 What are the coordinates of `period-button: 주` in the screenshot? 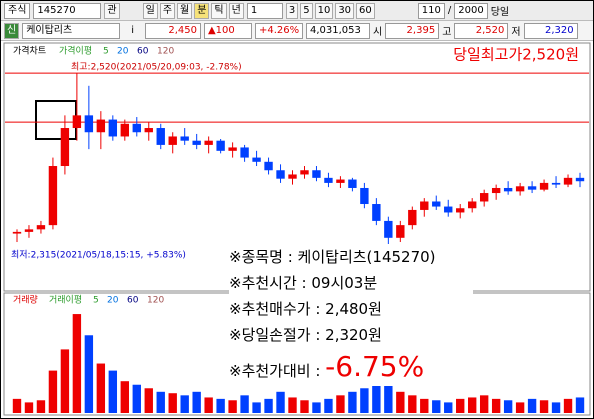 It's located at (167, 10).